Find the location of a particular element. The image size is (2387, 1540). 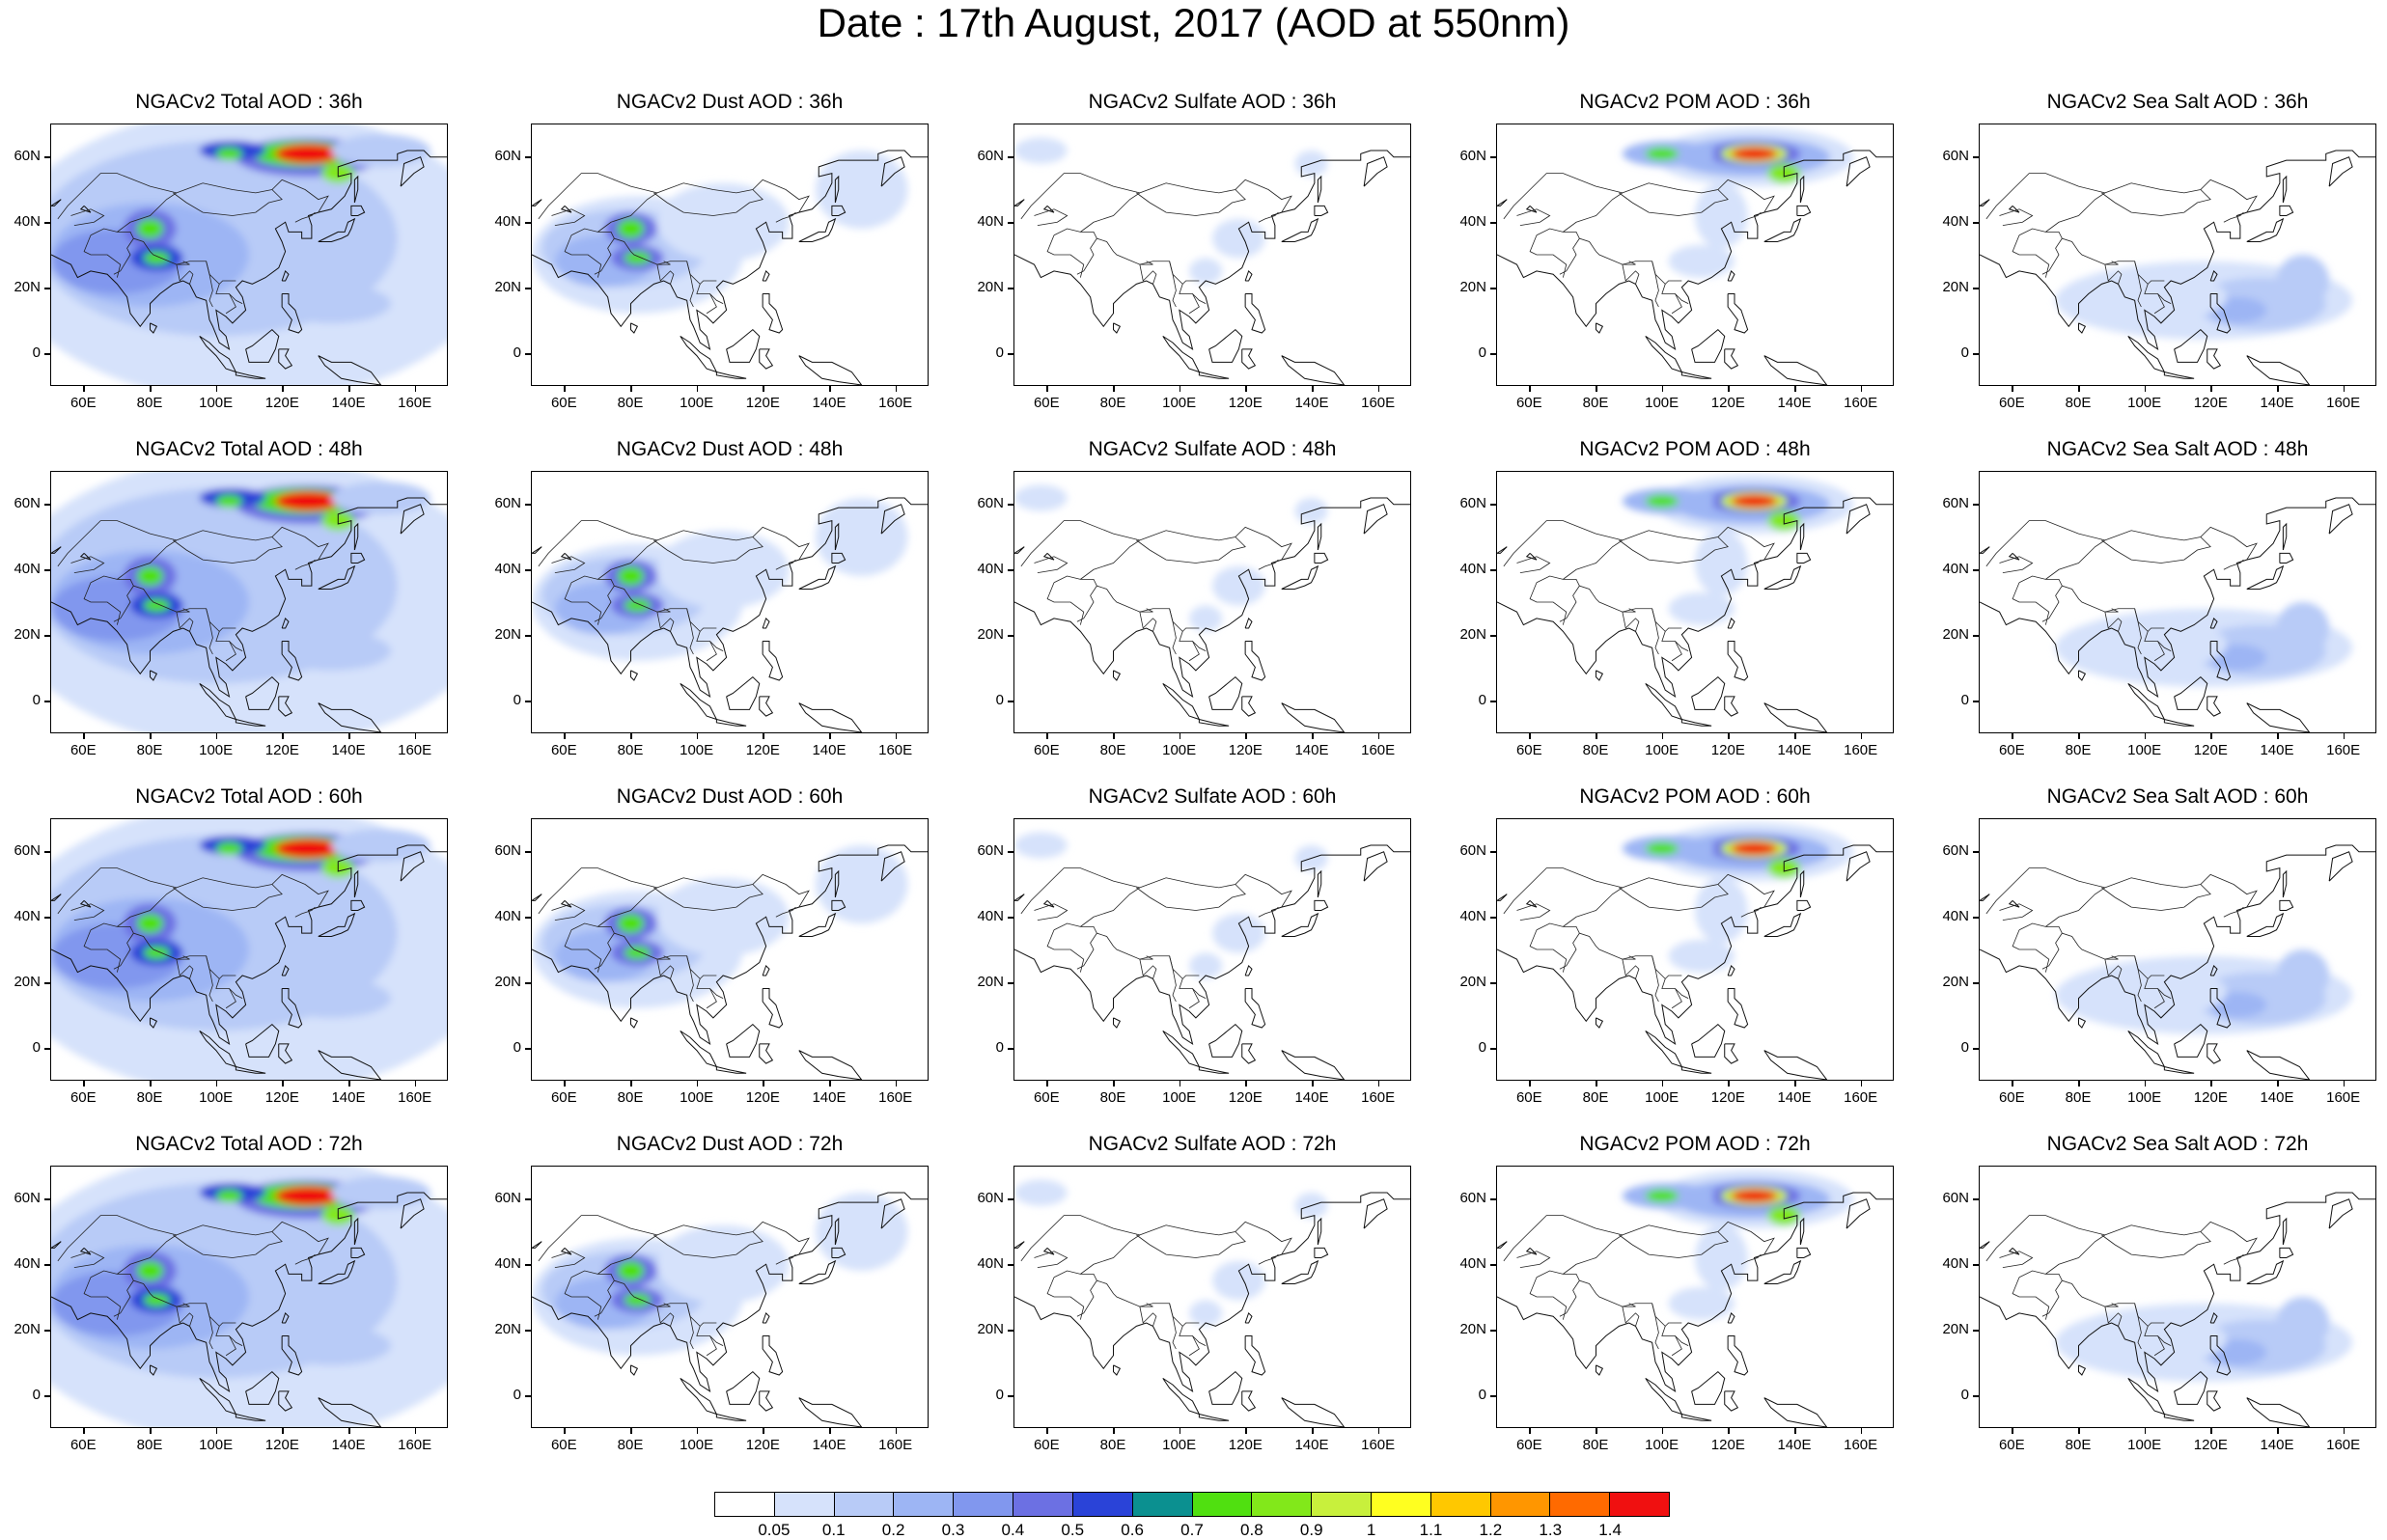

lat-tick-label: 40N is located at coordinates (1472, 569).